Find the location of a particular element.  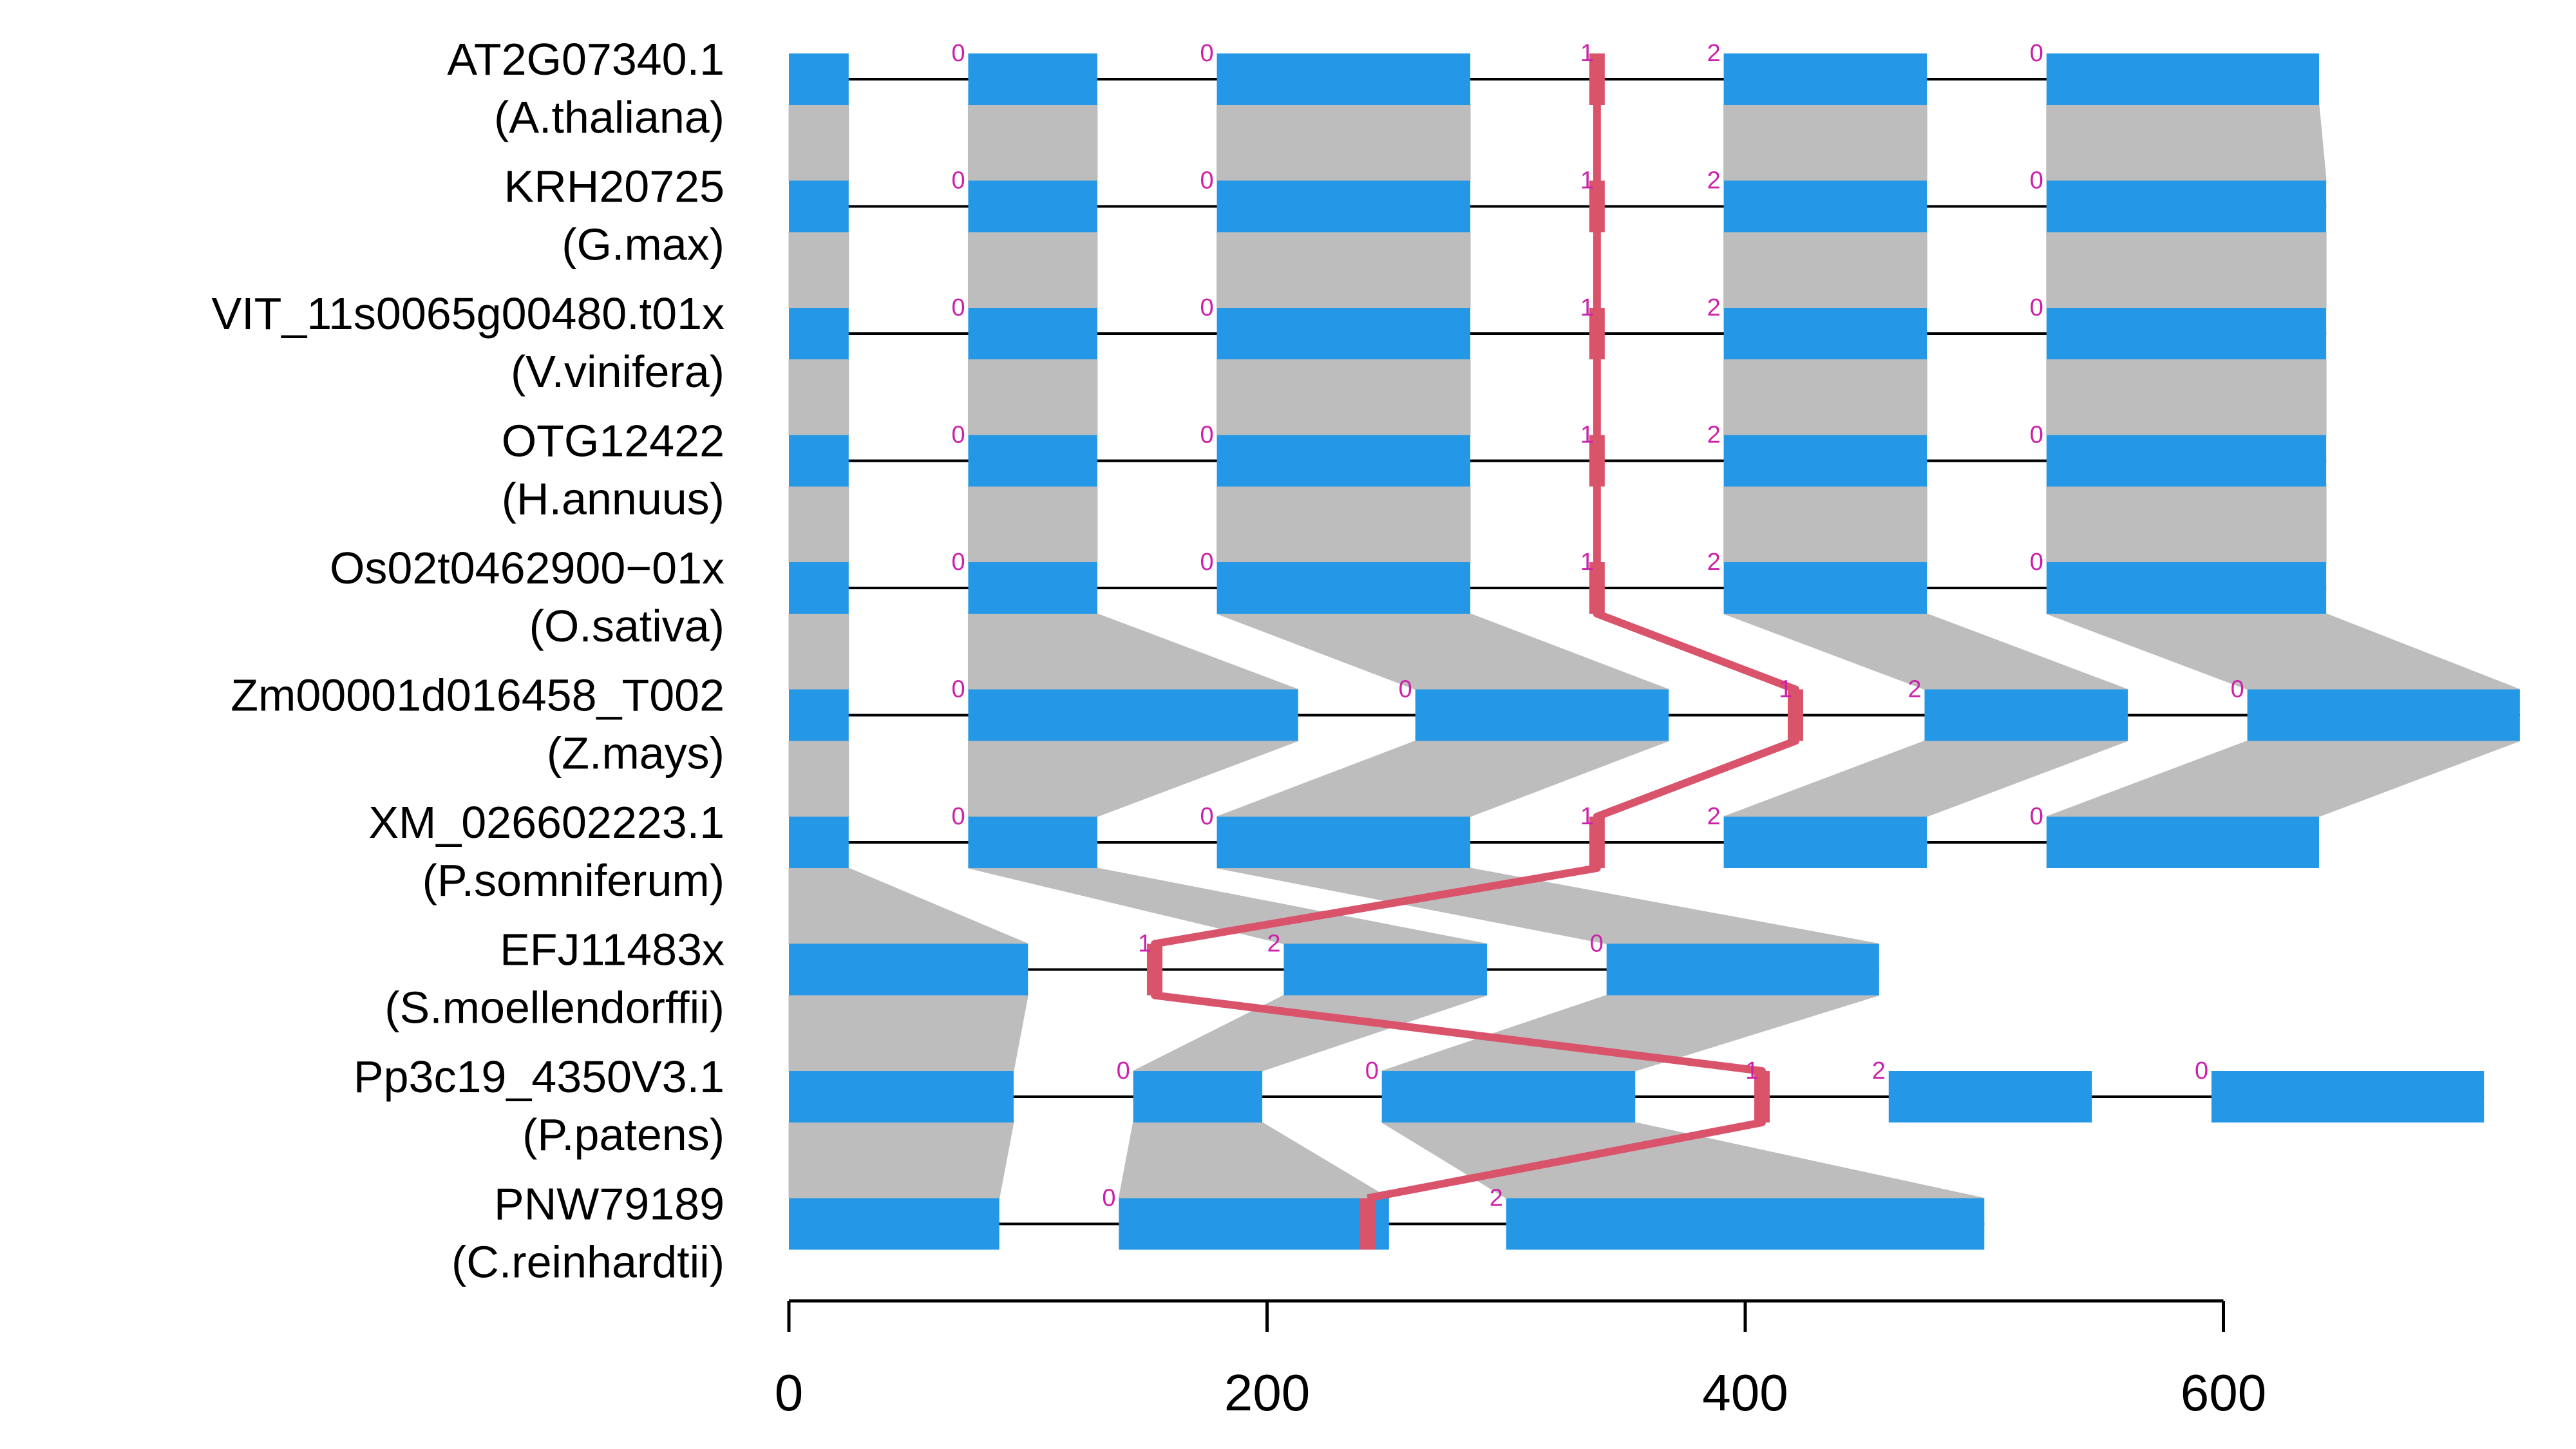

species-label: (Z.mays) is located at coordinates (635, 753).